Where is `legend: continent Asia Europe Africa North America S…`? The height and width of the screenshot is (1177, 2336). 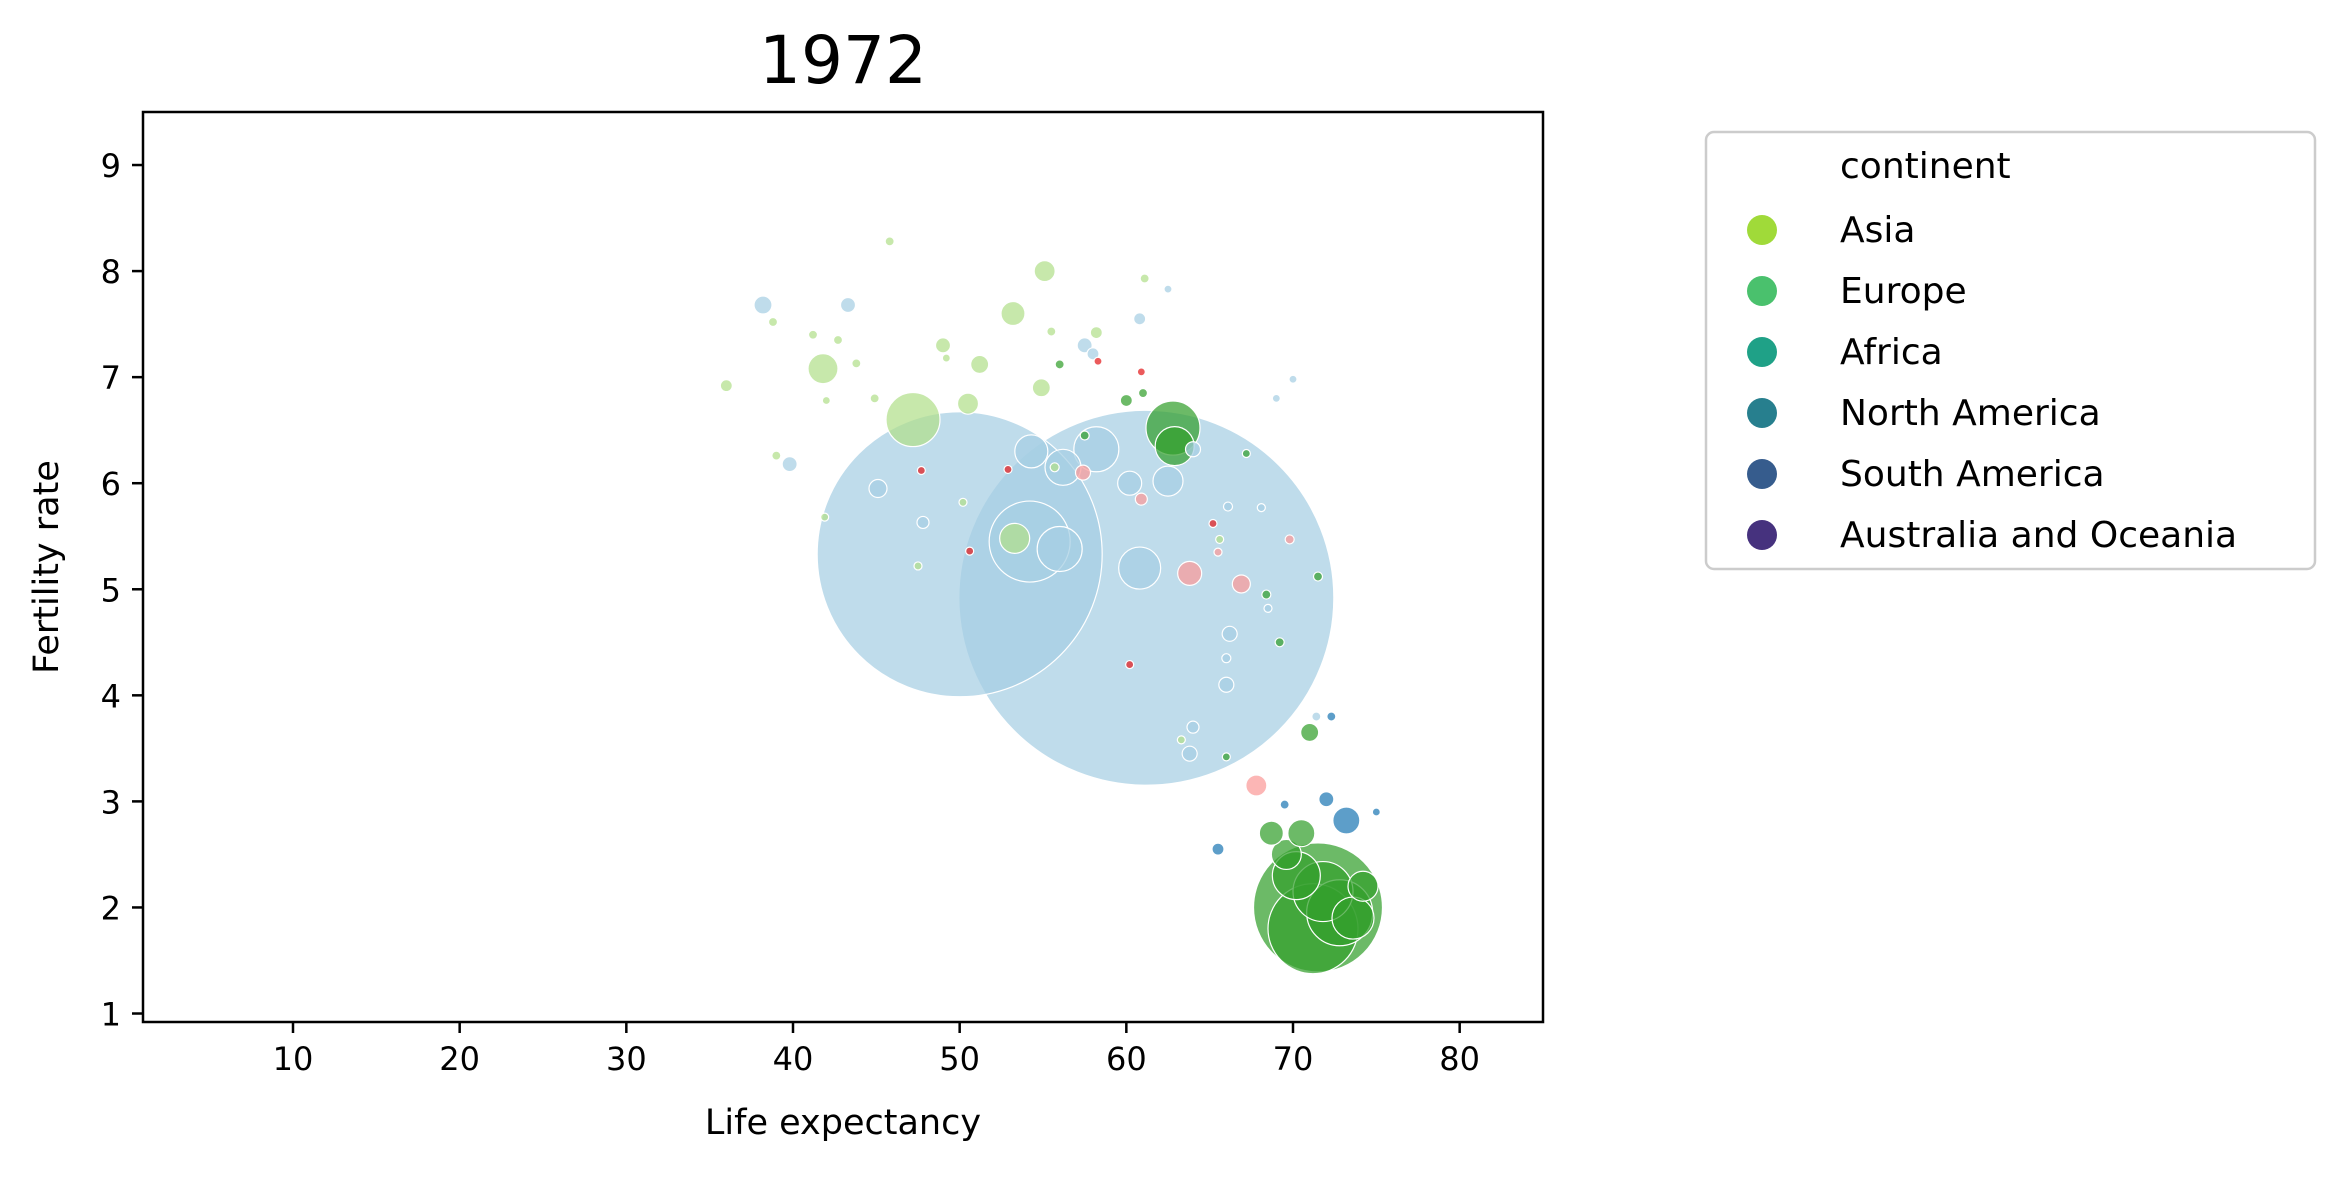
legend: continent Asia Europe Africa North America S… is located at coordinates (2010, 350).